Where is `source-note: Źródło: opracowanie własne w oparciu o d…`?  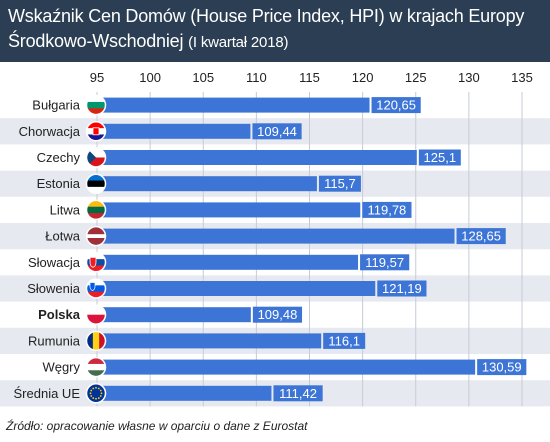 source-note: Źródło: opracowanie własne w oparciu o d… is located at coordinates (157, 426).